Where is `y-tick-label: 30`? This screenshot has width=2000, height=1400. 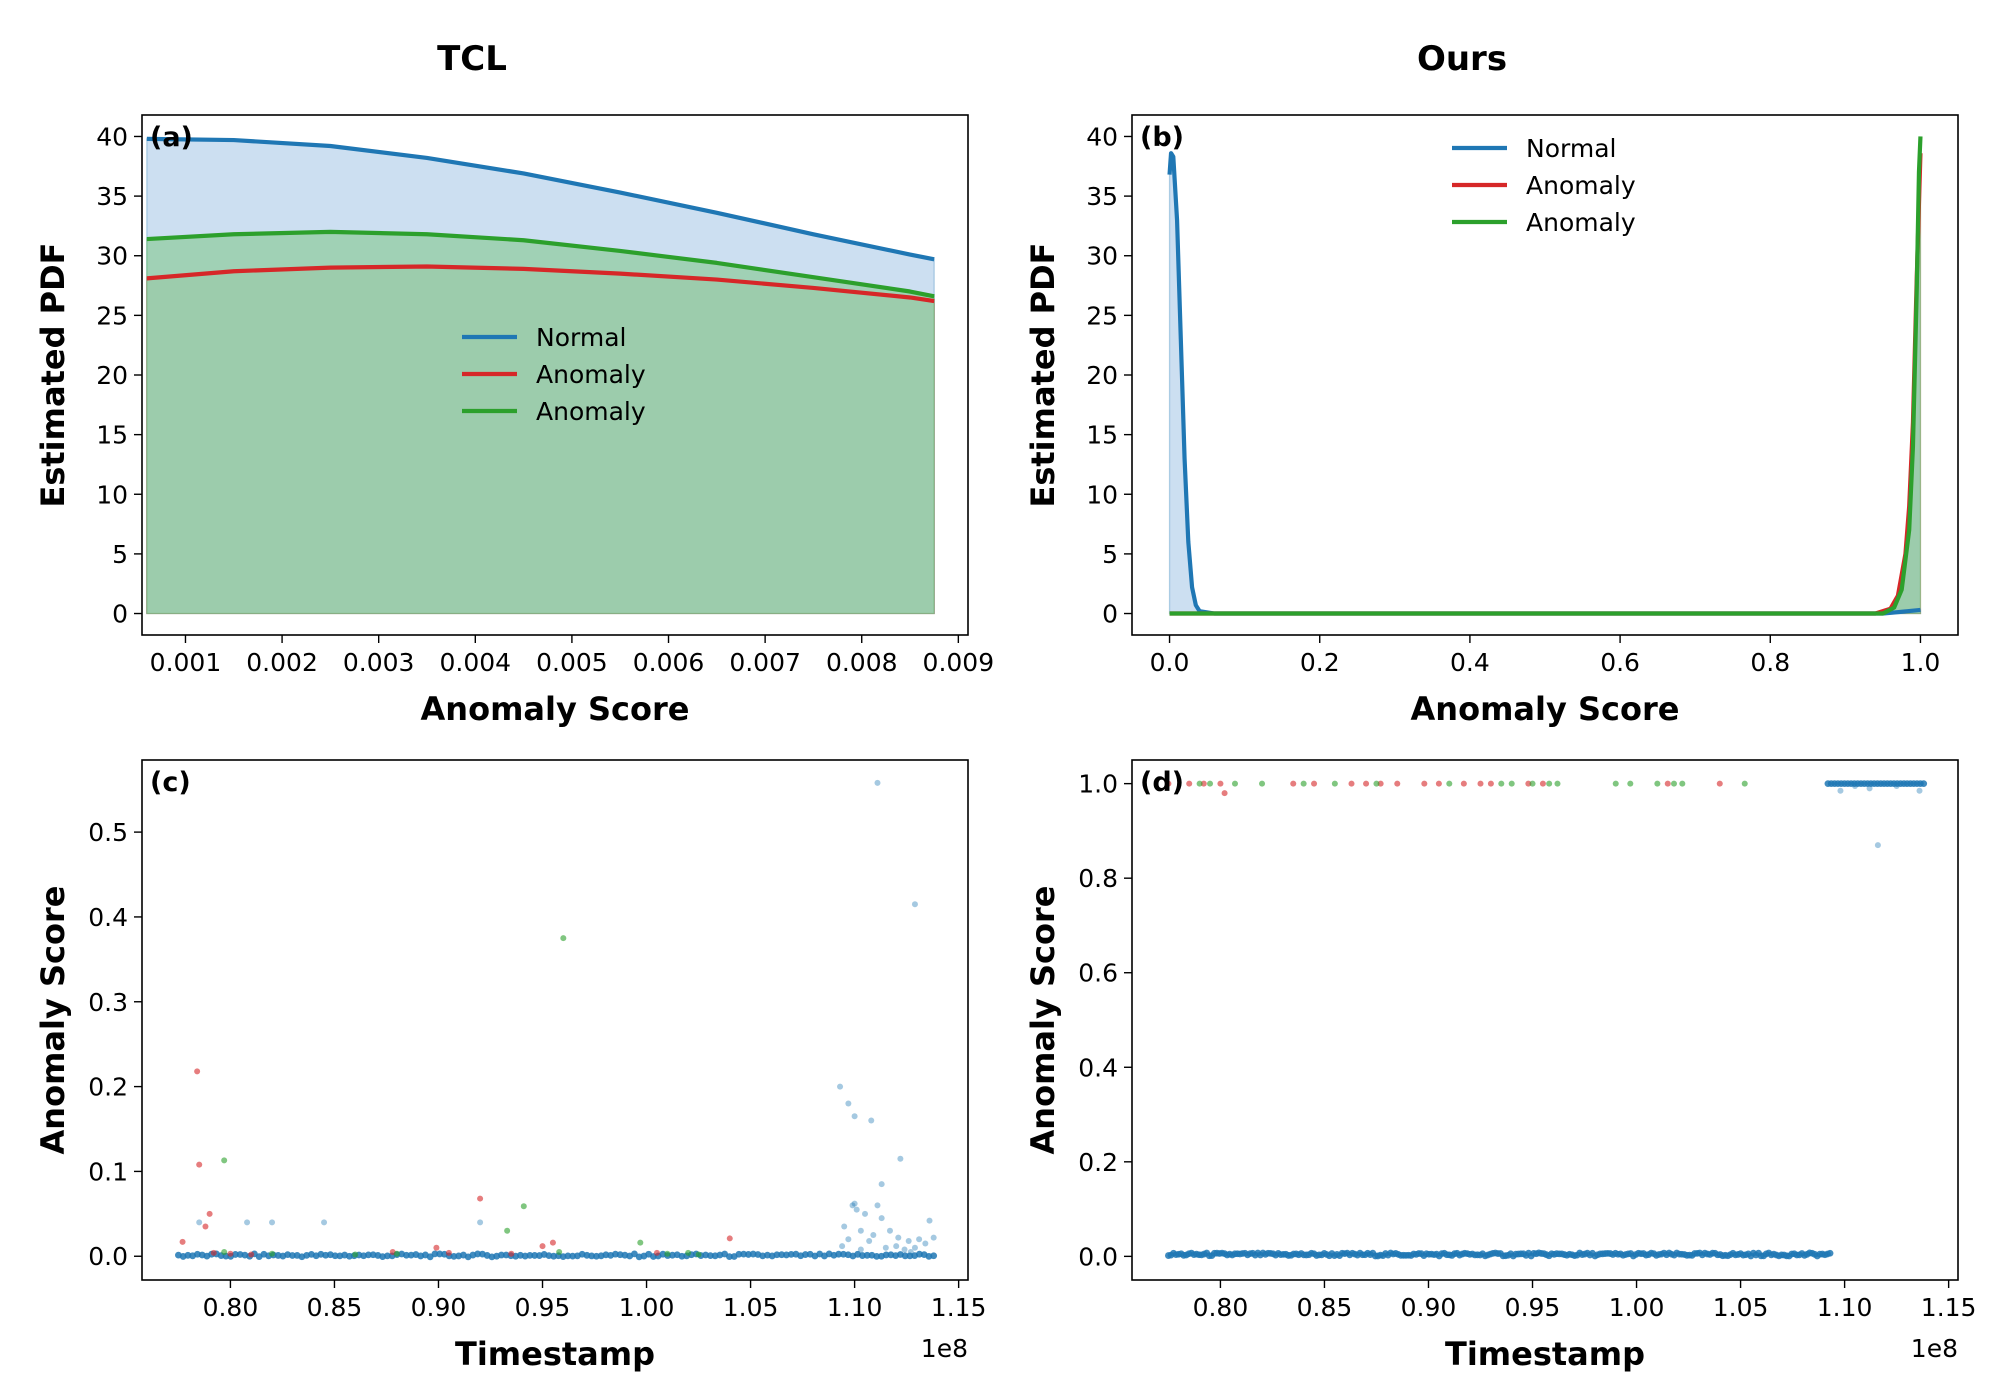
y-tick-label: 30 is located at coordinates (112, 256).